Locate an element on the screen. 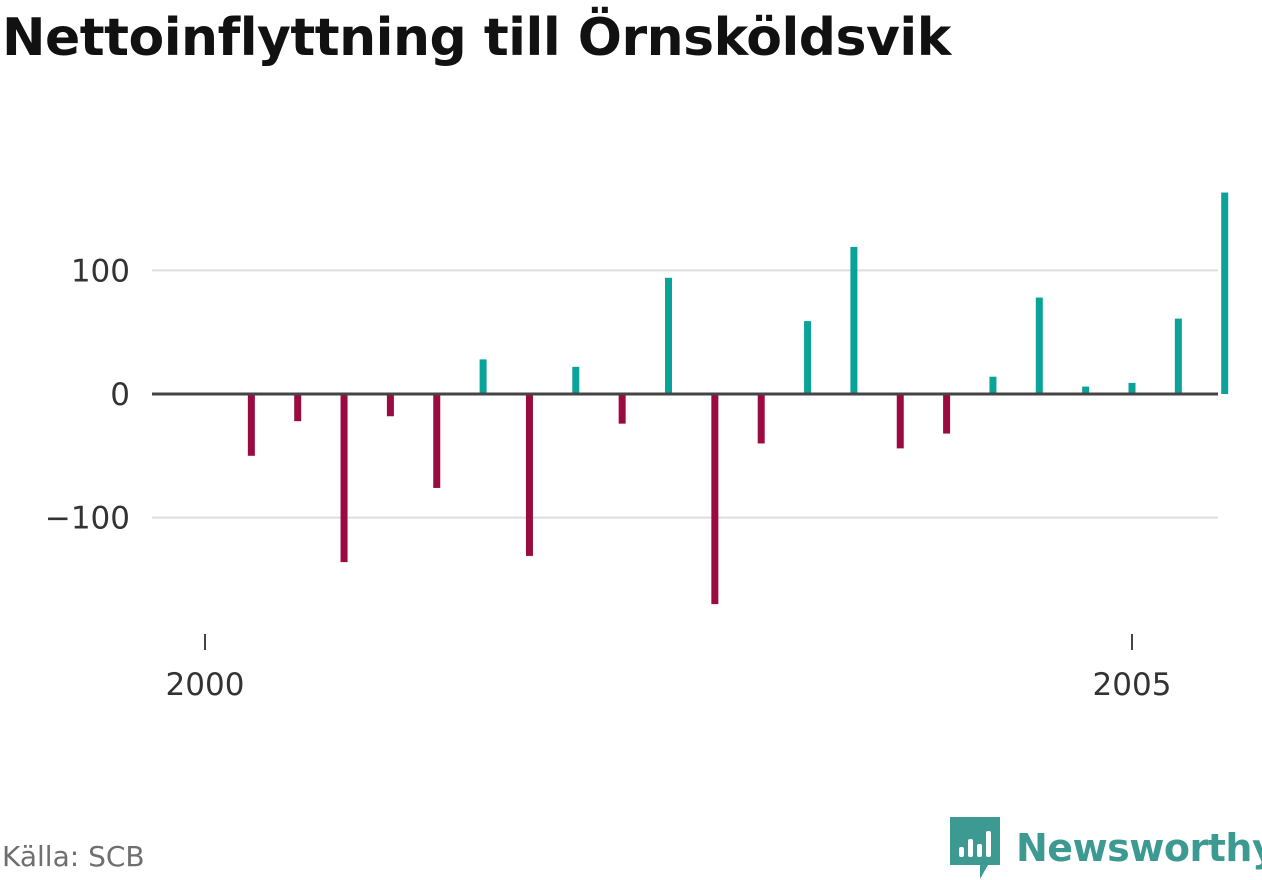 The width and height of the screenshot is (1262, 880). source-note: Källa: SCB is located at coordinates (73, 856).